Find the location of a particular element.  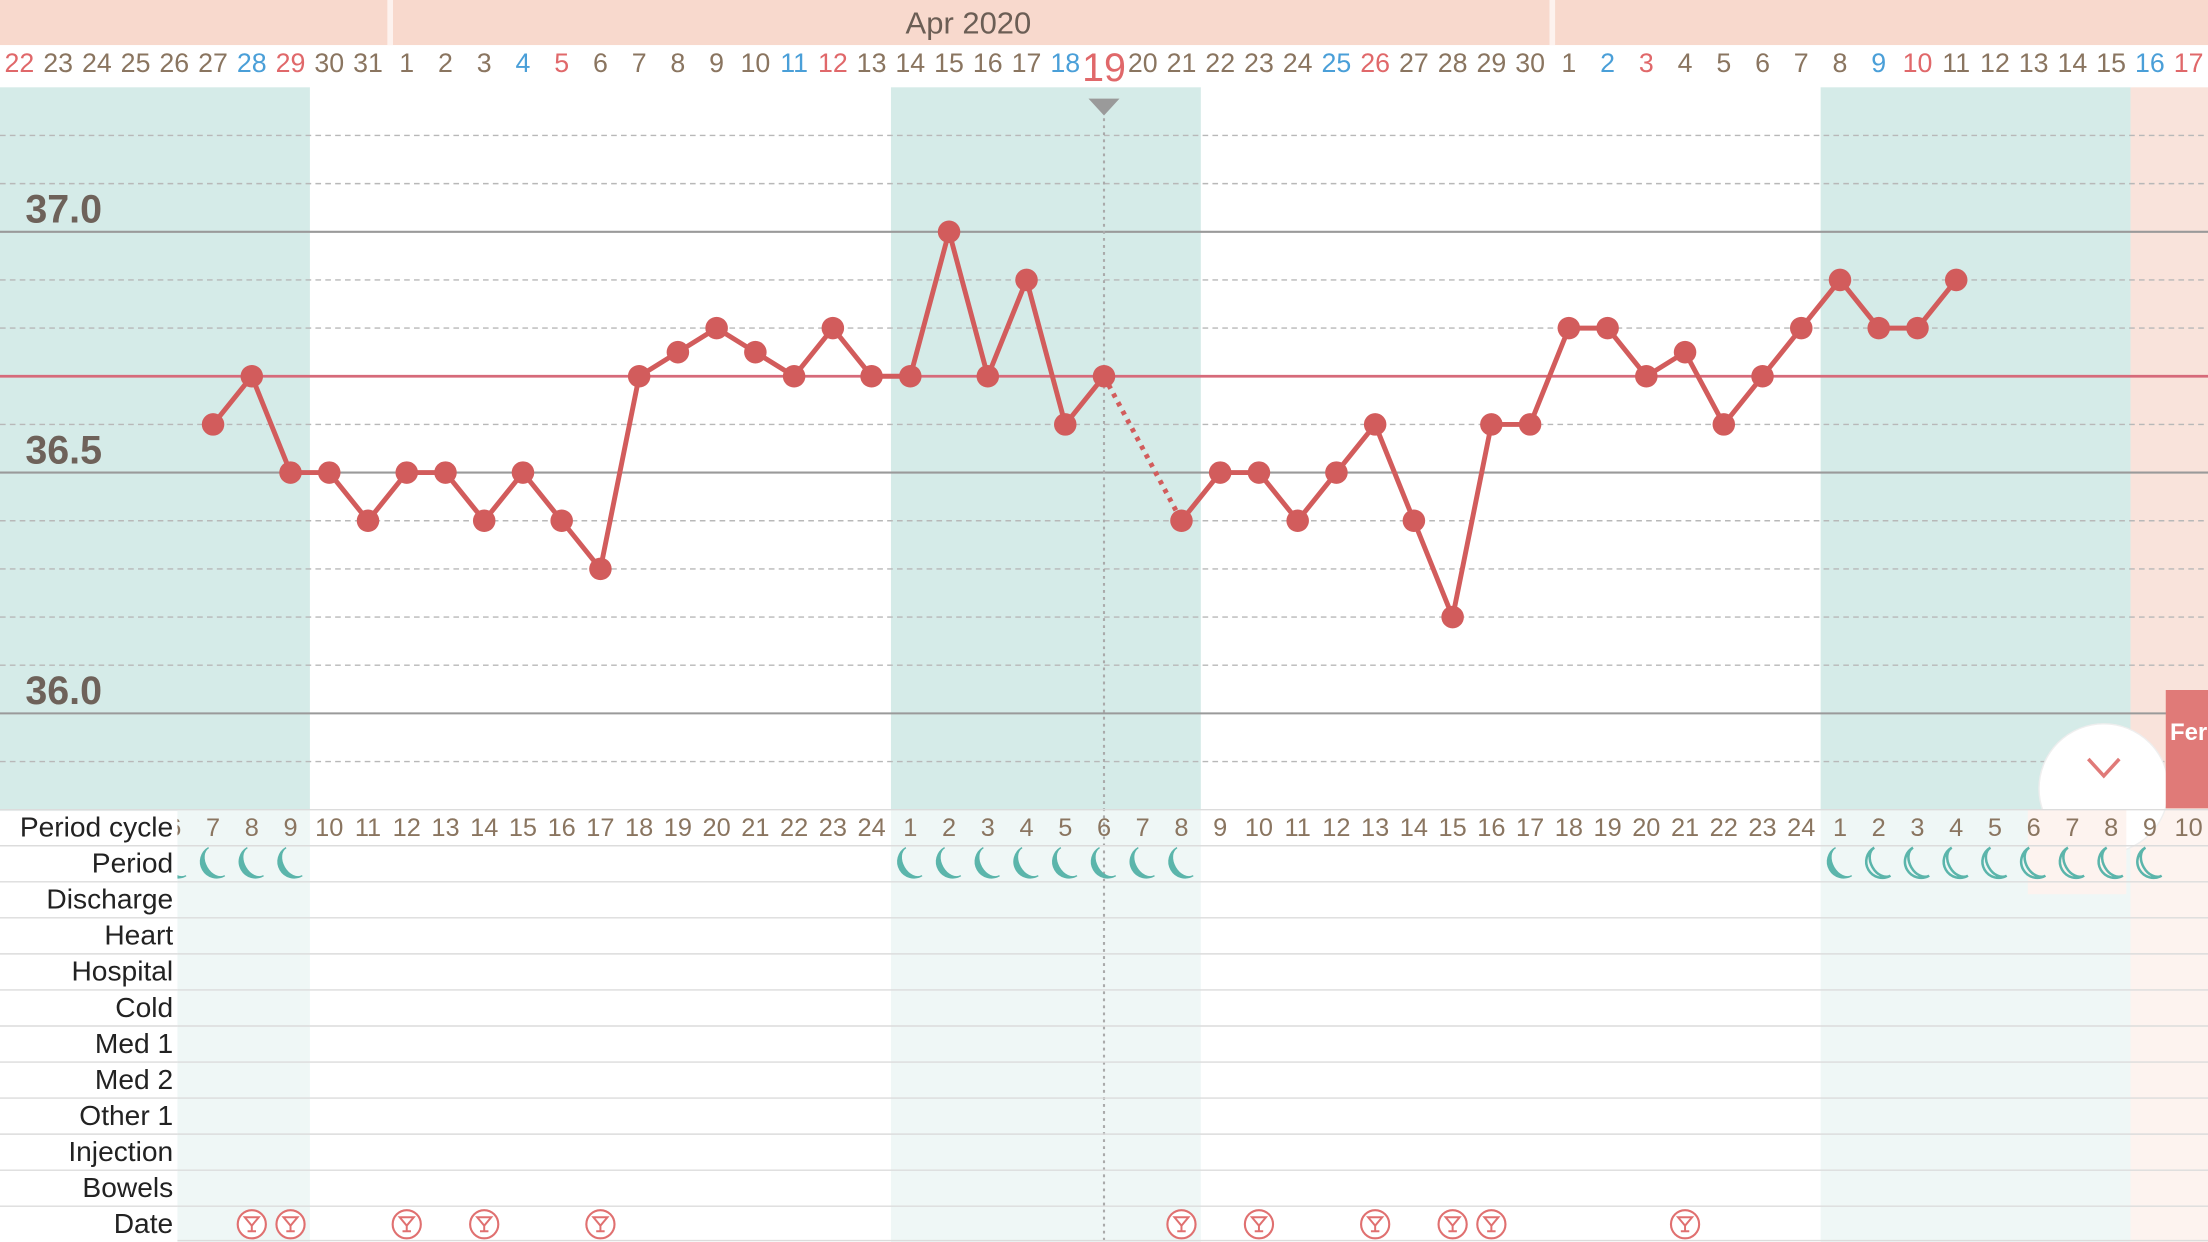

fertile-button is located at coordinates (2186, 749).